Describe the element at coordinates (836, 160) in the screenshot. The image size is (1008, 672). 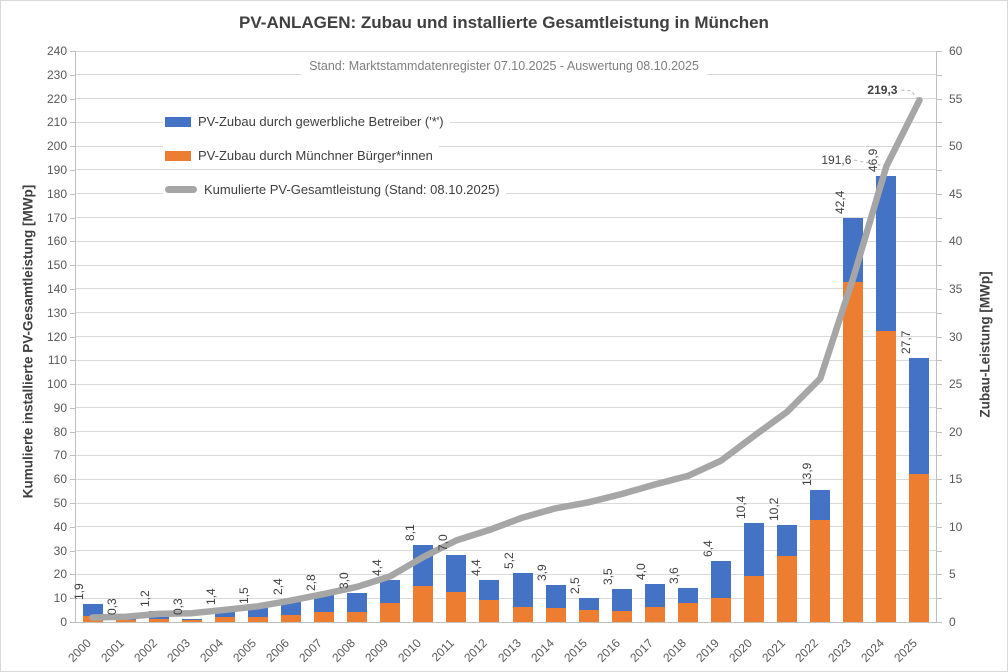
I see `cumulative-callout-label: 191,6` at that location.